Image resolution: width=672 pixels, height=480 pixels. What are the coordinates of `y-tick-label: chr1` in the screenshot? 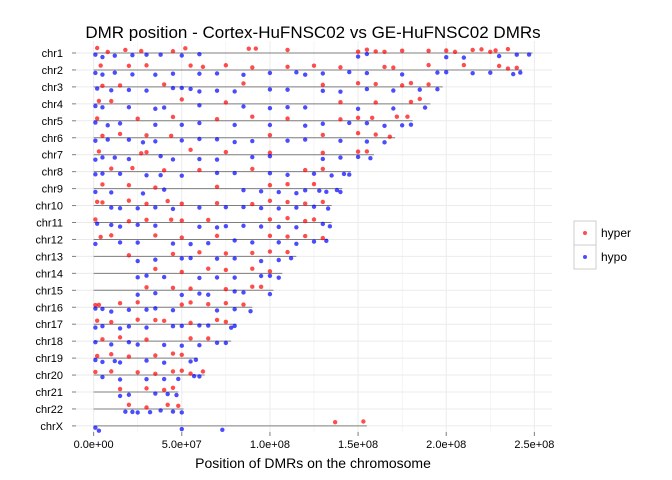 It's located at (52, 54).